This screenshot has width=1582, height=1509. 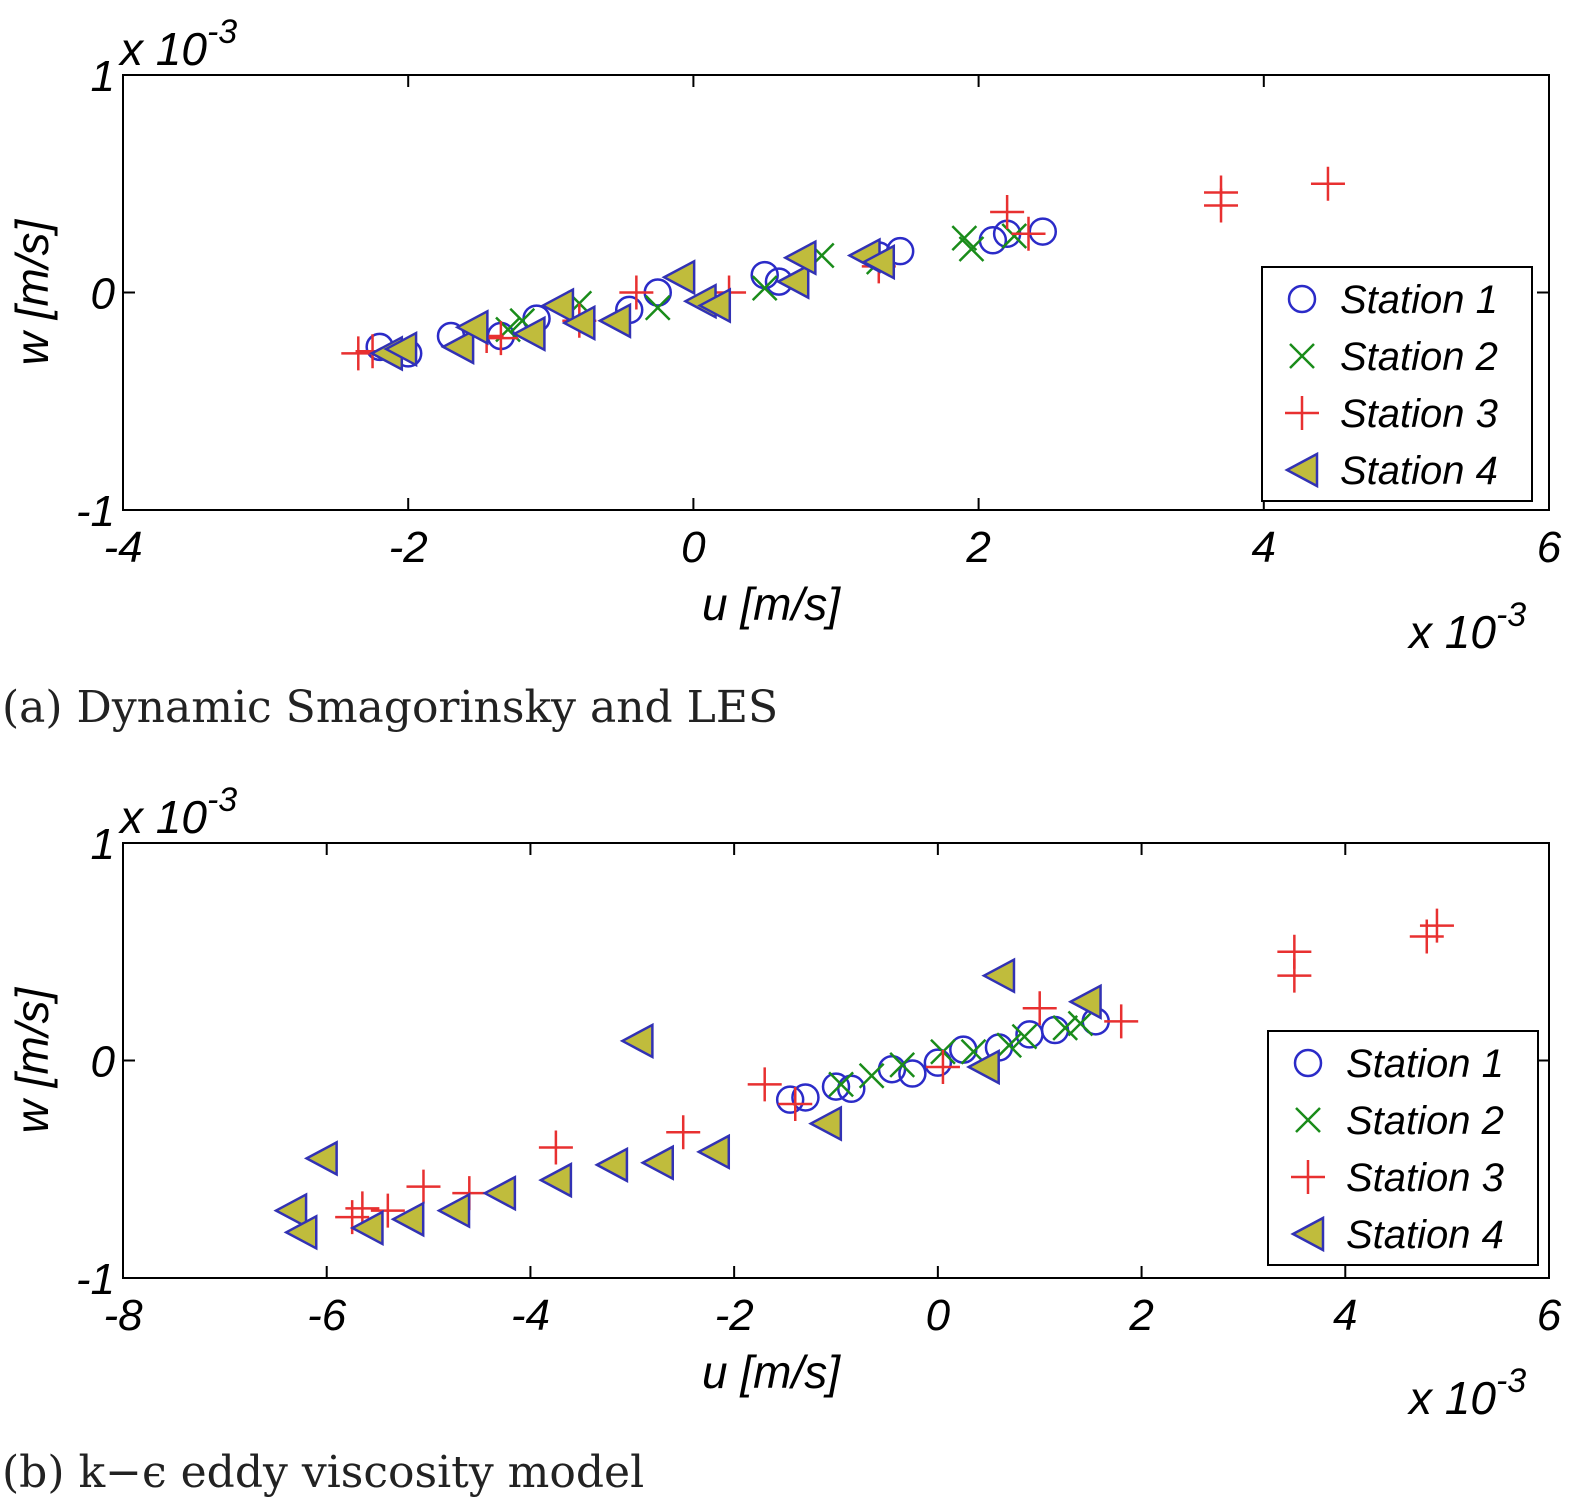 What do you see at coordinates (771, 1372) in the screenshot?
I see `x-axis-label: u [m/s]` at bounding box center [771, 1372].